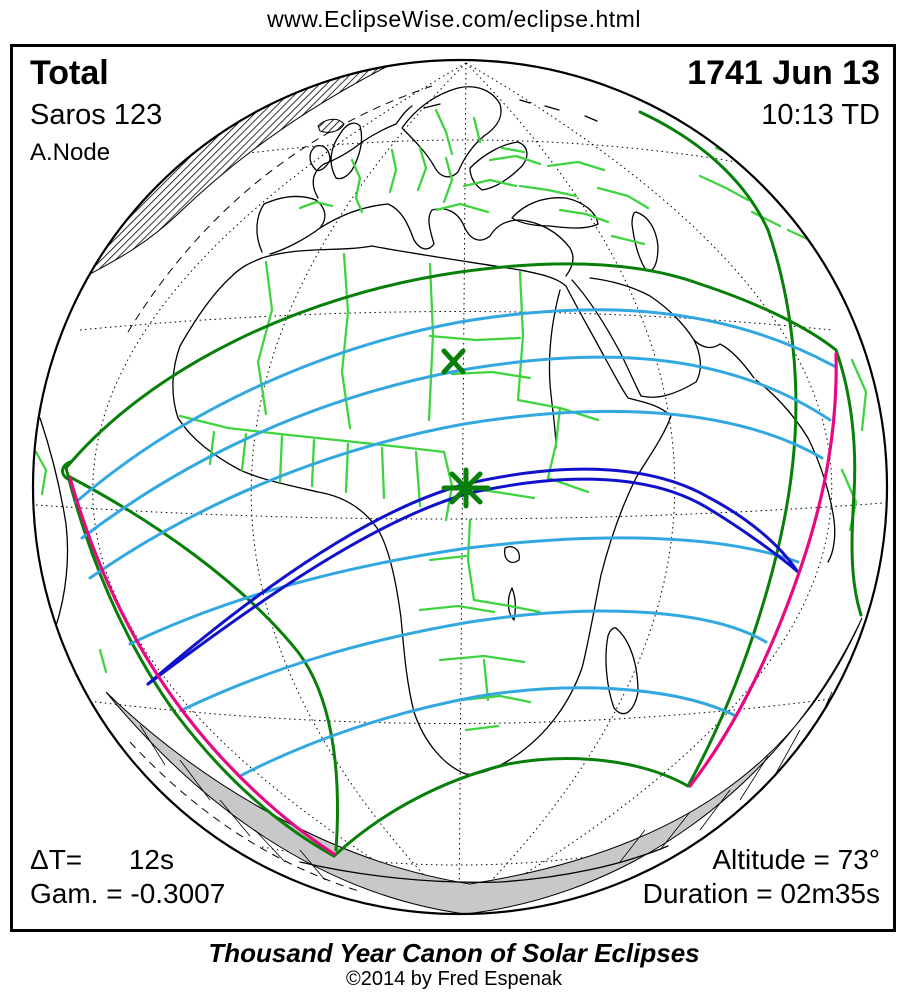  I want to click on duration-label: Duration = 02m35s, so click(761, 893).